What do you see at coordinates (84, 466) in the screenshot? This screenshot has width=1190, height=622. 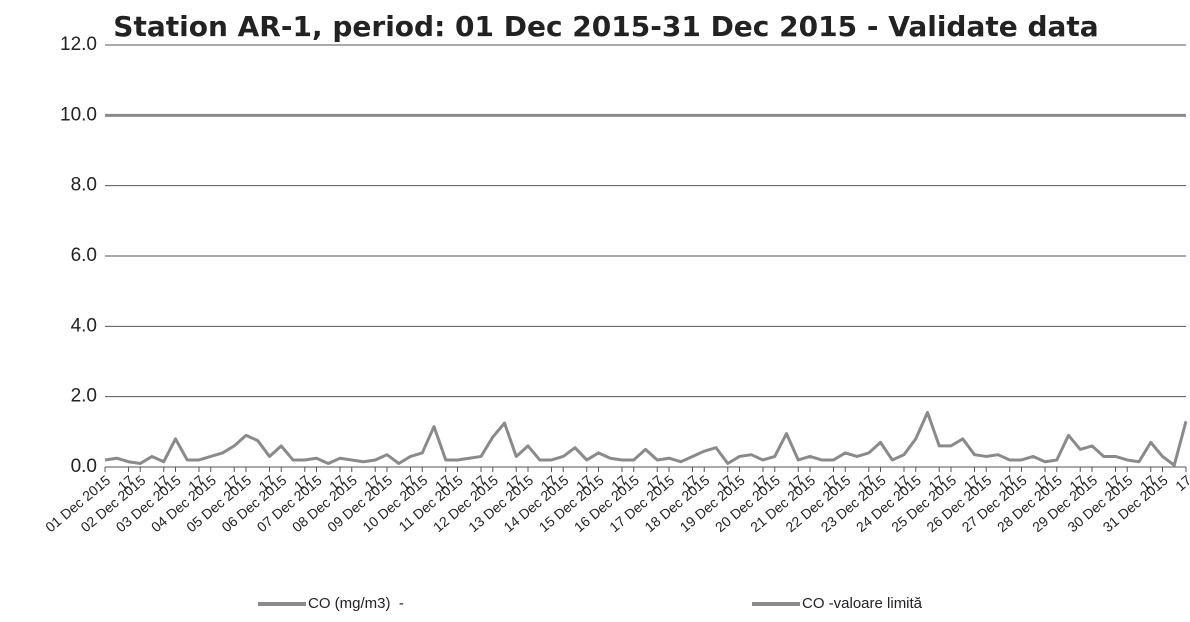 I see `y-tick-label: 0.0` at bounding box center [84, 466].